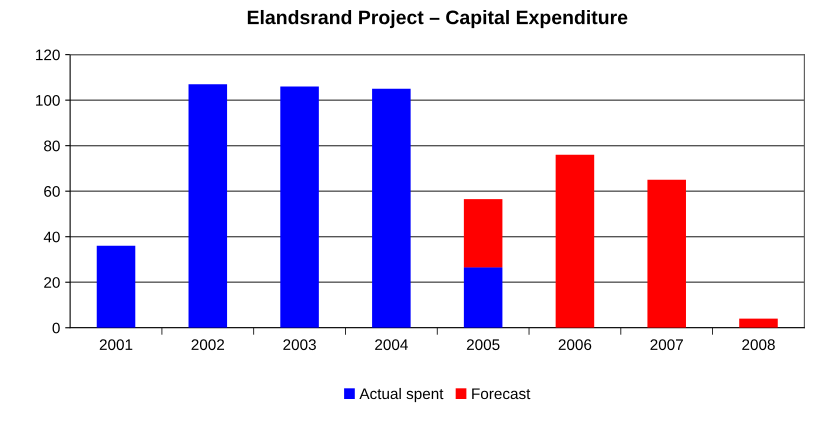  I want to click on legend-label: Forecast, so click(501, 394).